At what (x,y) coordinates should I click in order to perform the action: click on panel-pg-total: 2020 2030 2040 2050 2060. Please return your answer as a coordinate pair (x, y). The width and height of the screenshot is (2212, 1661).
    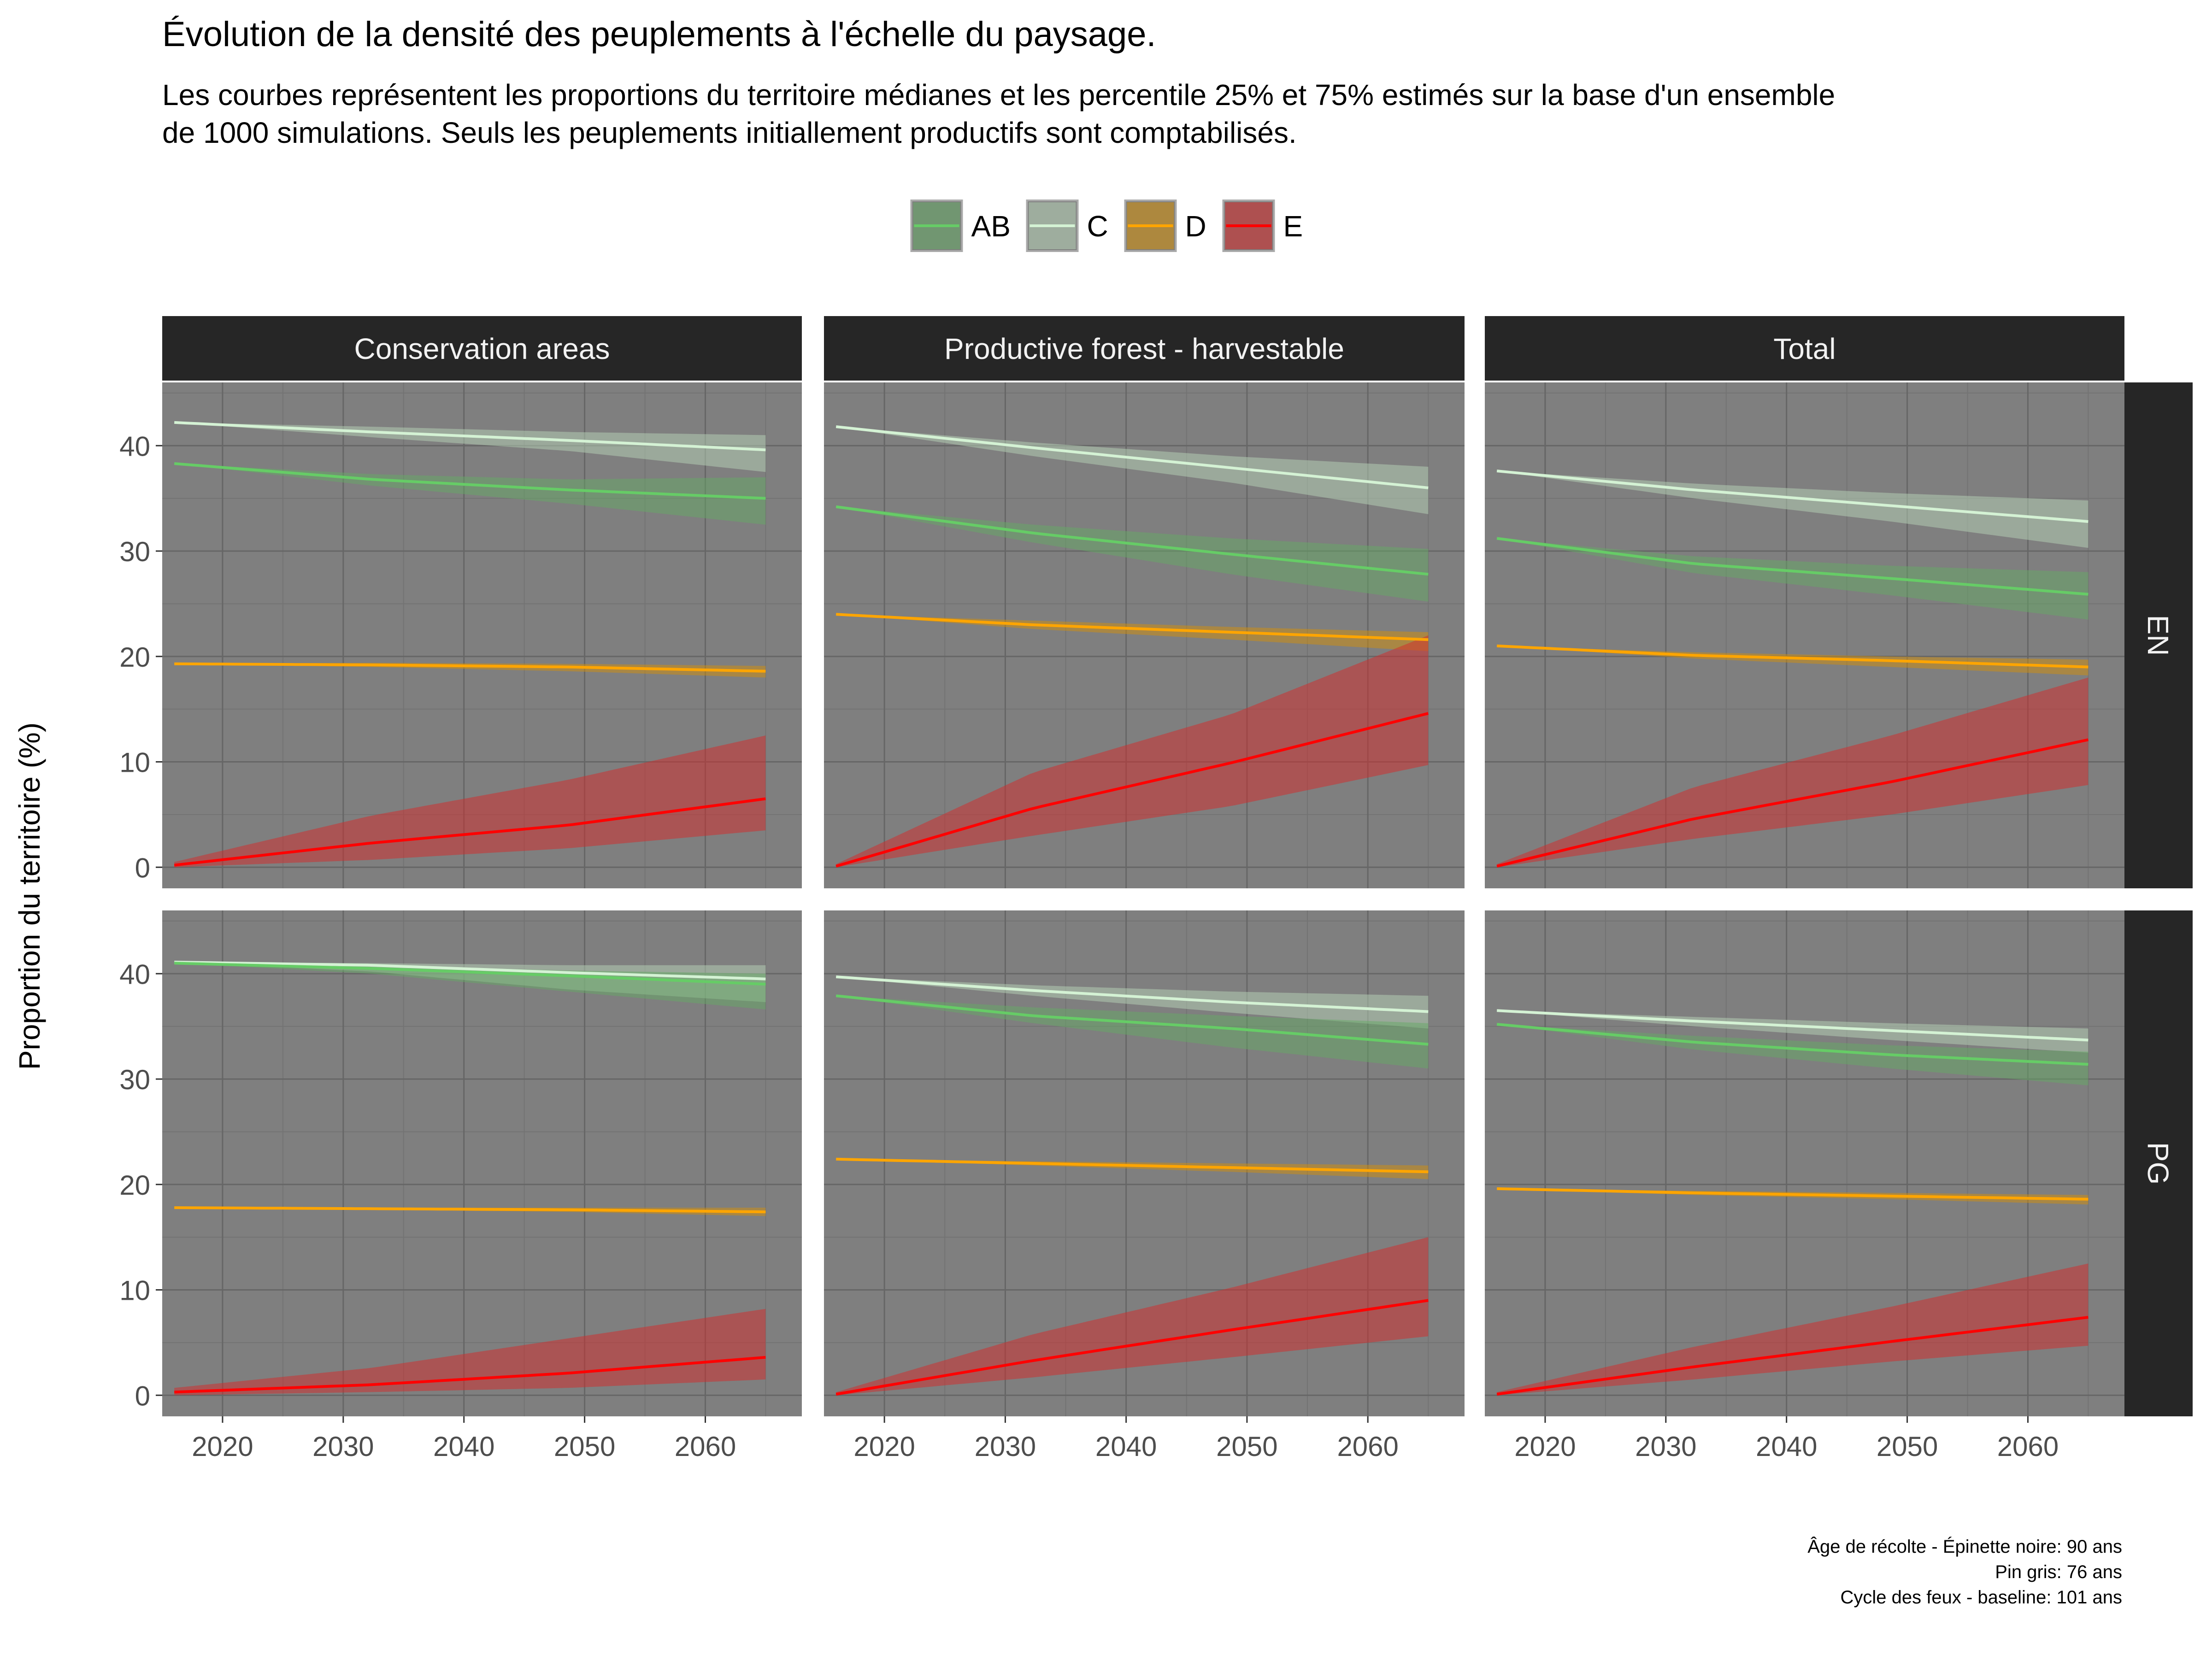
    Looking at the image, I should click on (1804, 1186).